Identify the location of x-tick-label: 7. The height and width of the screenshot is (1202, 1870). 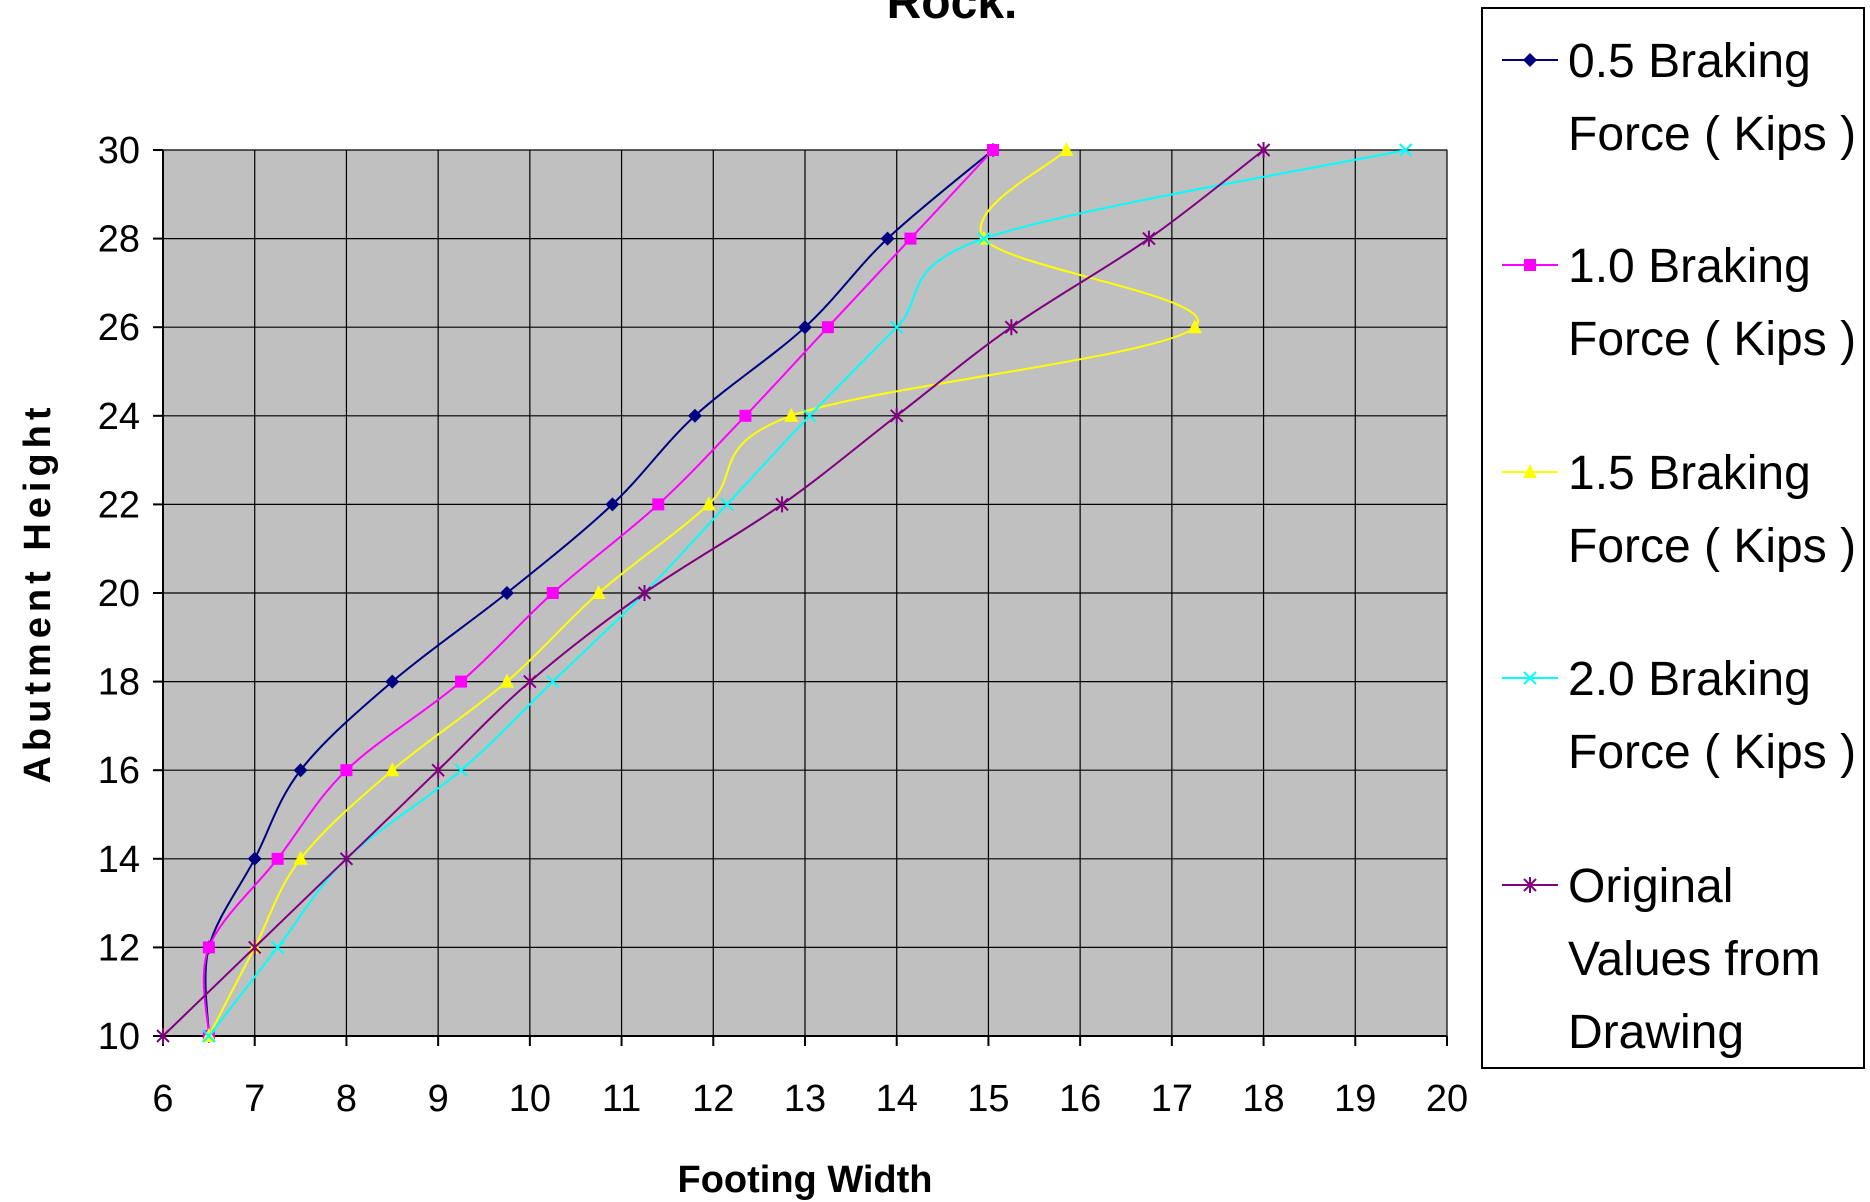
(254, 1099).